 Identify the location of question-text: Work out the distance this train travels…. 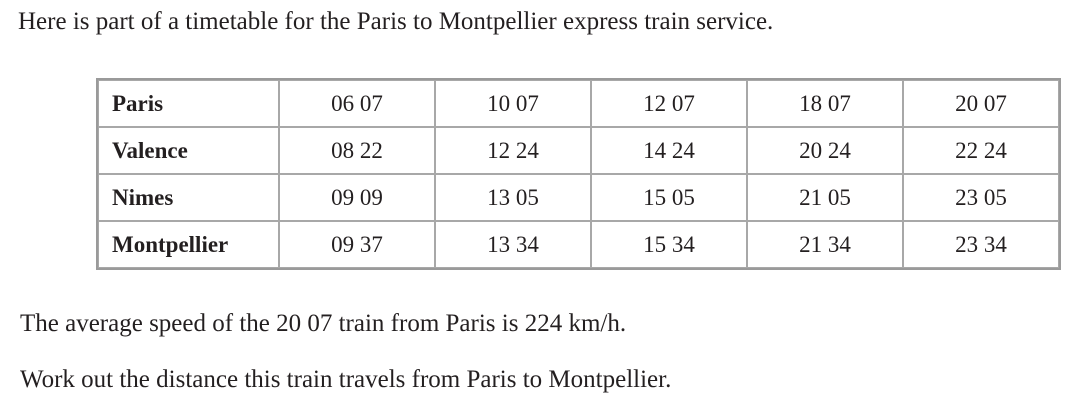
(346, 379).